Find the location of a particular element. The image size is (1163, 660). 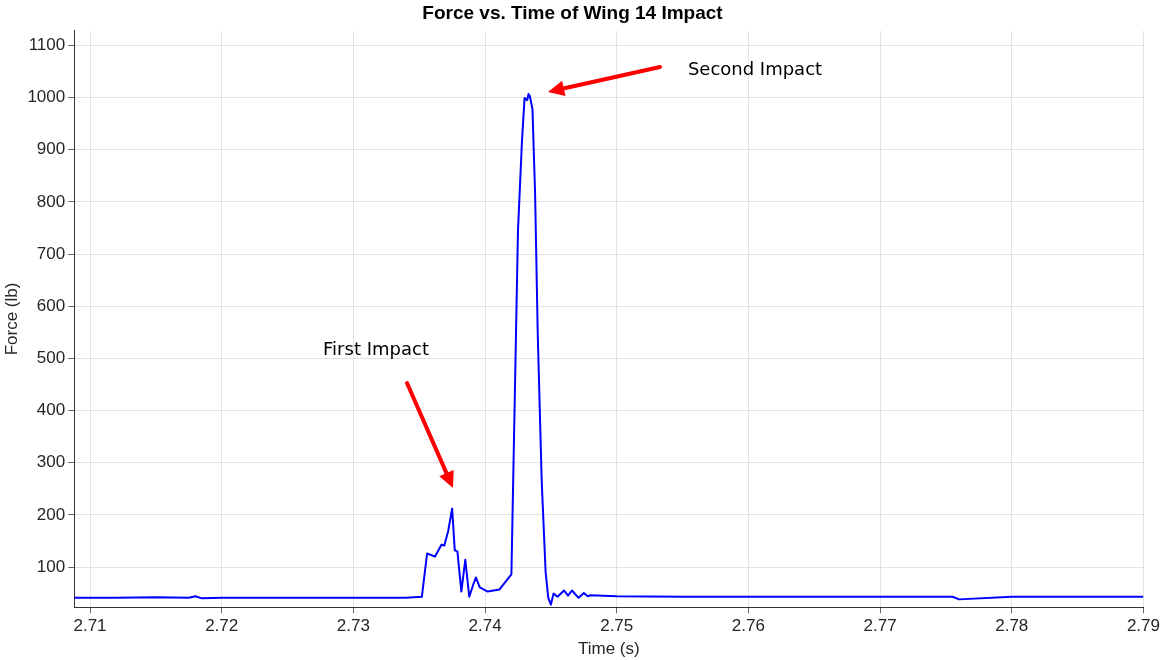

x-tick-label: 2.76 is located at coordinates (748, 626).